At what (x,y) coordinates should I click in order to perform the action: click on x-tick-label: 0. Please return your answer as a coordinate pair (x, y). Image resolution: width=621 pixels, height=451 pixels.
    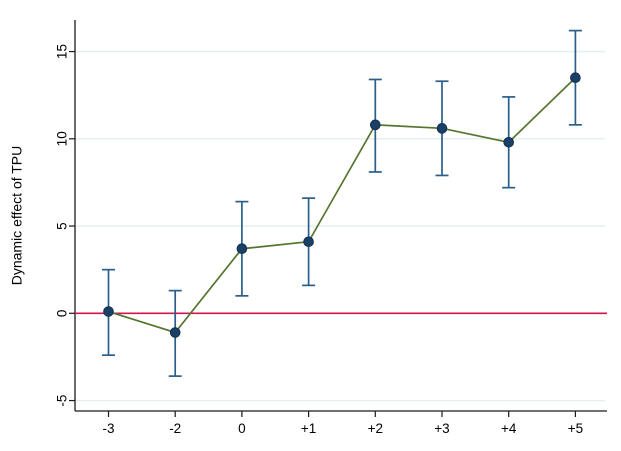
    Looking at the image, I should click on (242, 428).